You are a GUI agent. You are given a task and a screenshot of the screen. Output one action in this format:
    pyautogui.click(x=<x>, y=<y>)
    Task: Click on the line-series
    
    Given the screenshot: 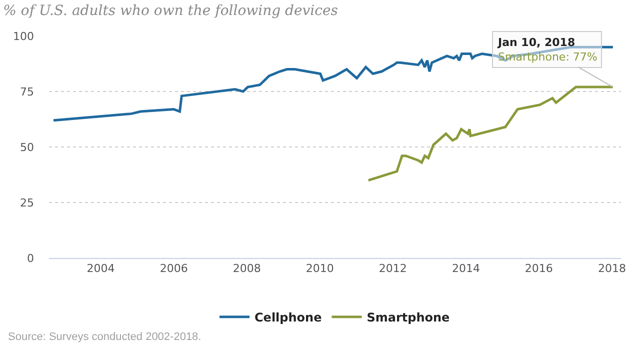 What is the action you would take?
    pyautogui.click(x=490, y=134)
    